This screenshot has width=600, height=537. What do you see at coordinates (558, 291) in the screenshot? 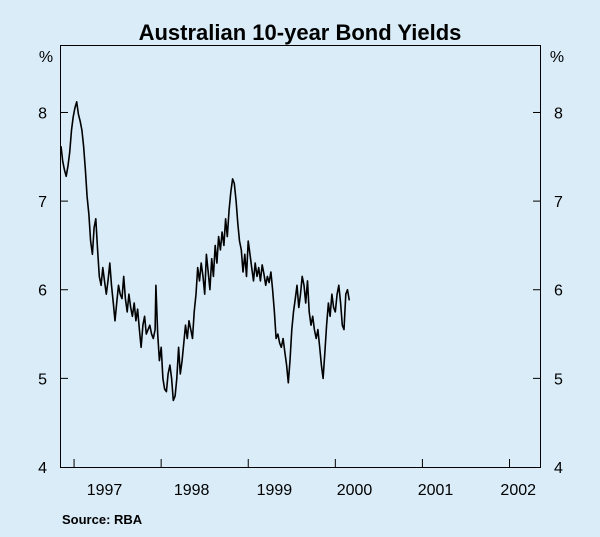
I see `y-tick-label-right: 6` at bounding box center [558, 291].